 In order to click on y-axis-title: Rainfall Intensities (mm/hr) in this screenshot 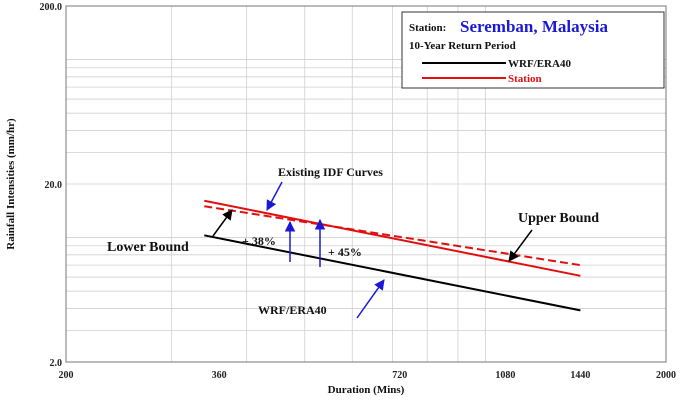, I will do `click(11, 184)`.